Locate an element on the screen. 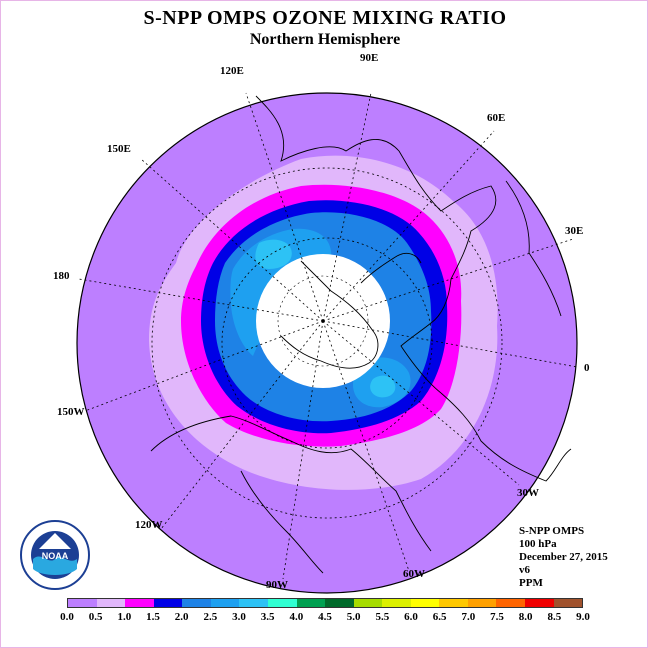  latitude-circle-polar is located at coordinates (323, 321).